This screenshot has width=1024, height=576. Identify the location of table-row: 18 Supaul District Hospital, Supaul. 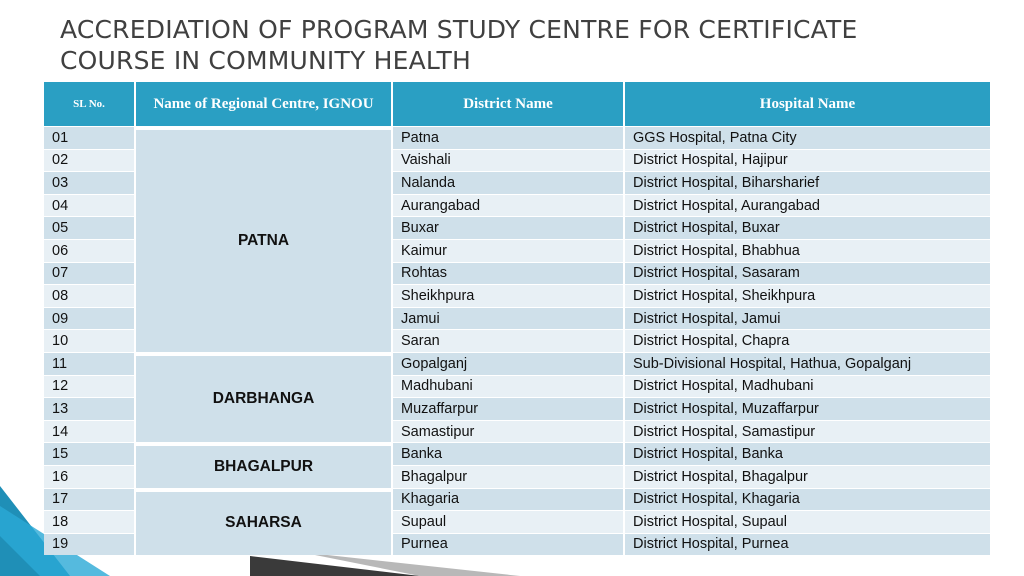
(517, 521).